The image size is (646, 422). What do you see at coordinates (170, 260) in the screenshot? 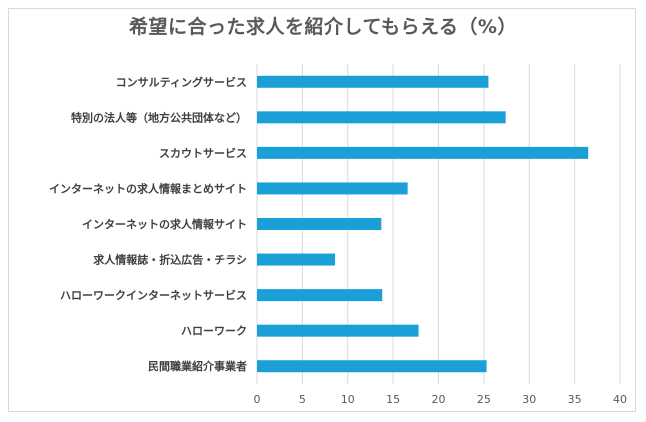
I see `category-label: 求人情報誌・折込広告・チラシ` at bounding box center [170, 260].